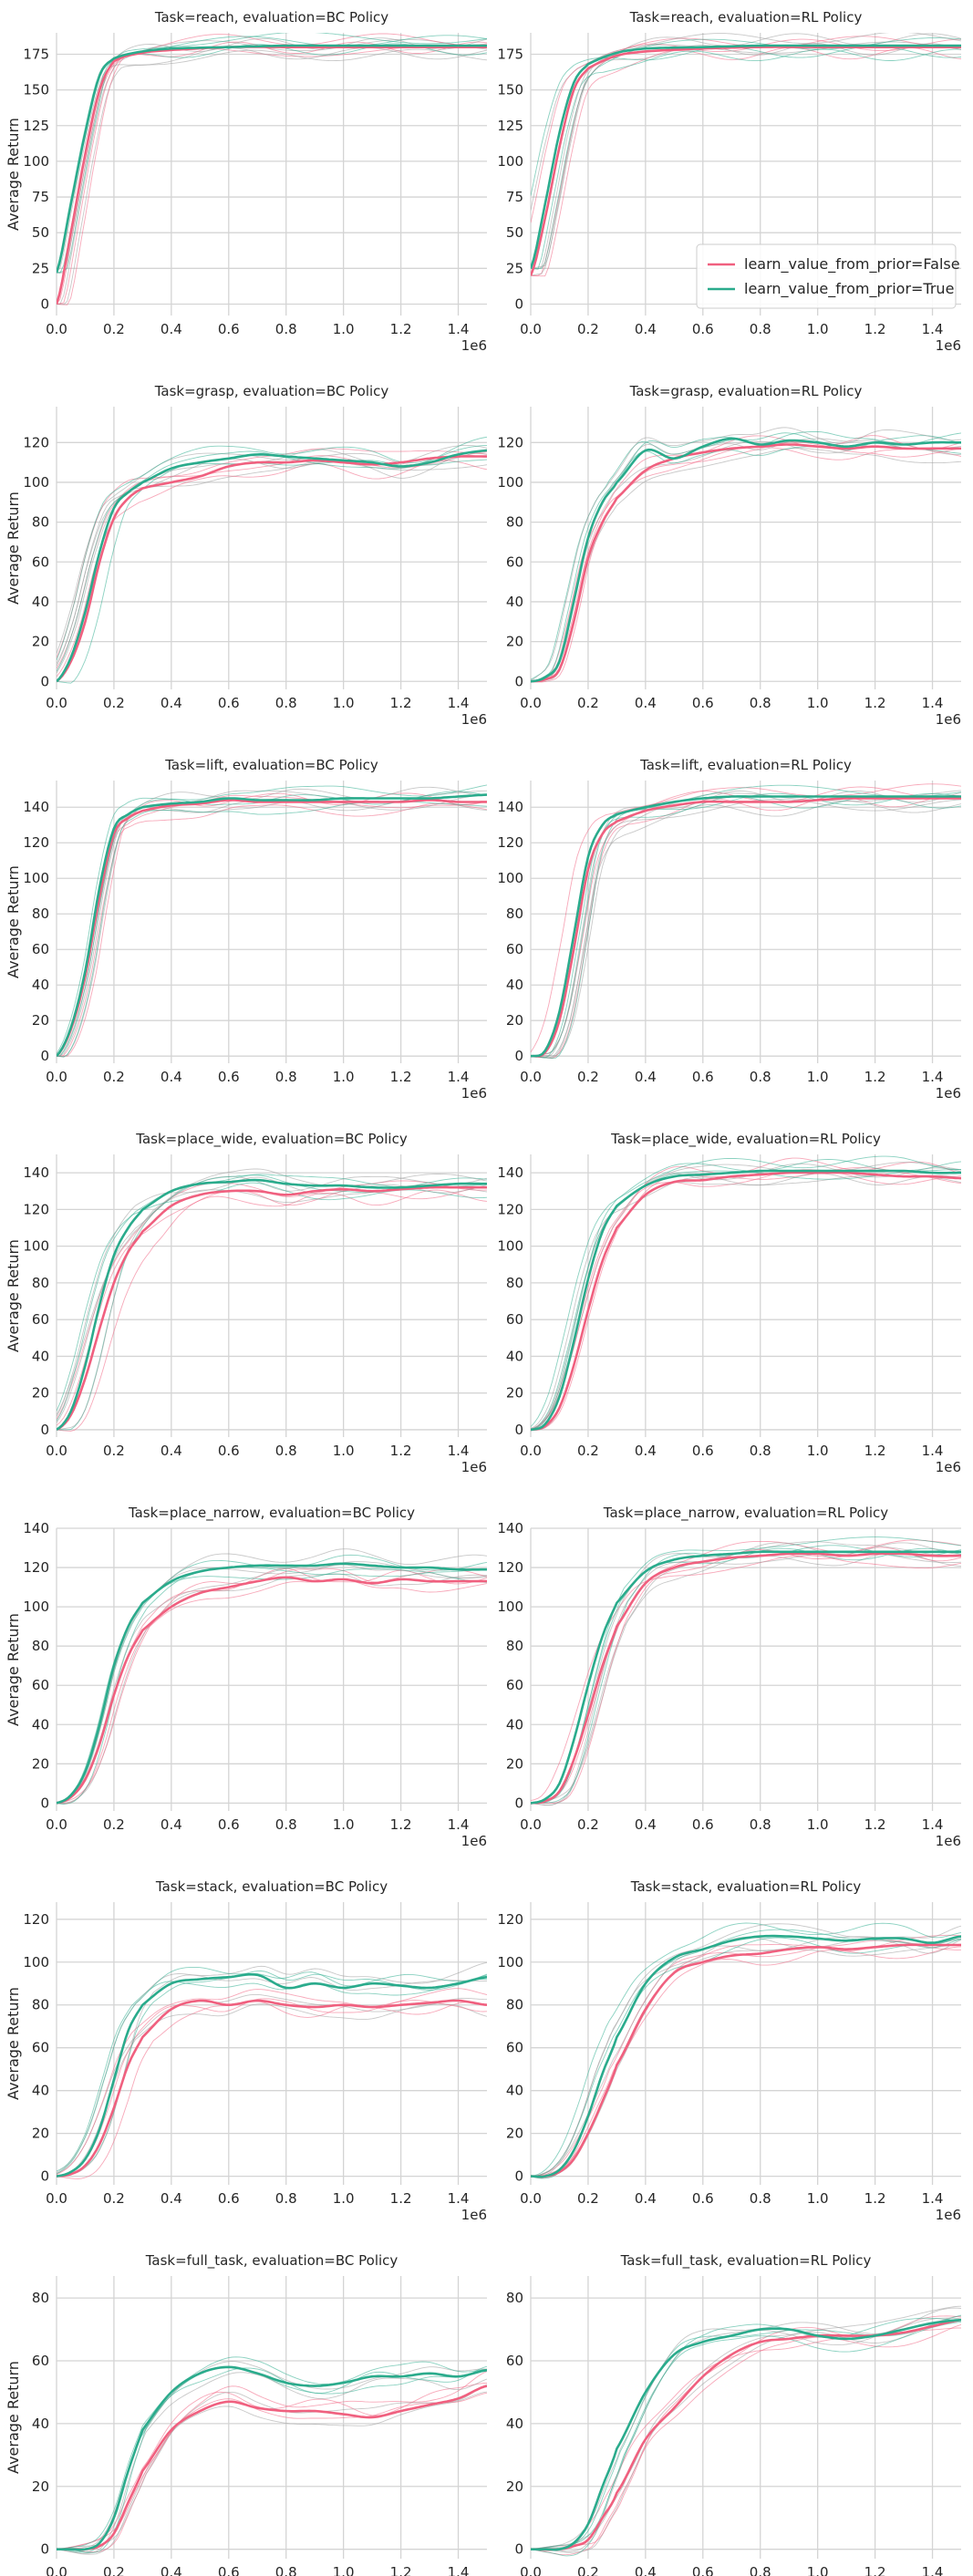 This screenshot has width=973, height=2576. What do you see at coordinates (515, 268) in the screenshot?
I see `y-tick-label: 25` at bounding box center [515, 268].